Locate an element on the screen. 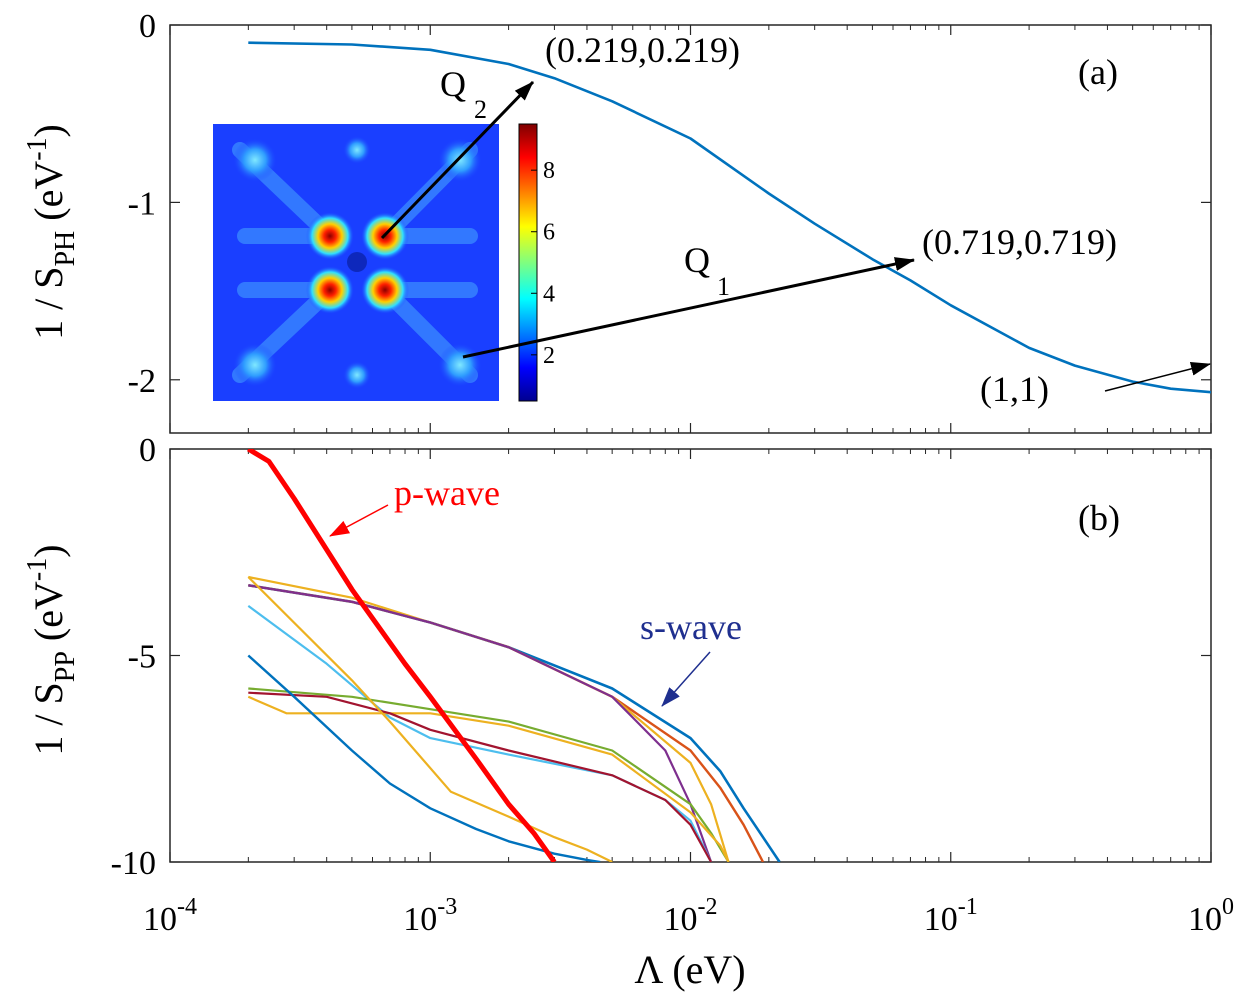 The height and width of the screenshot is (1004, 1256). x-tick-label: 10⁻¹ is located at coordinates (951, 916).